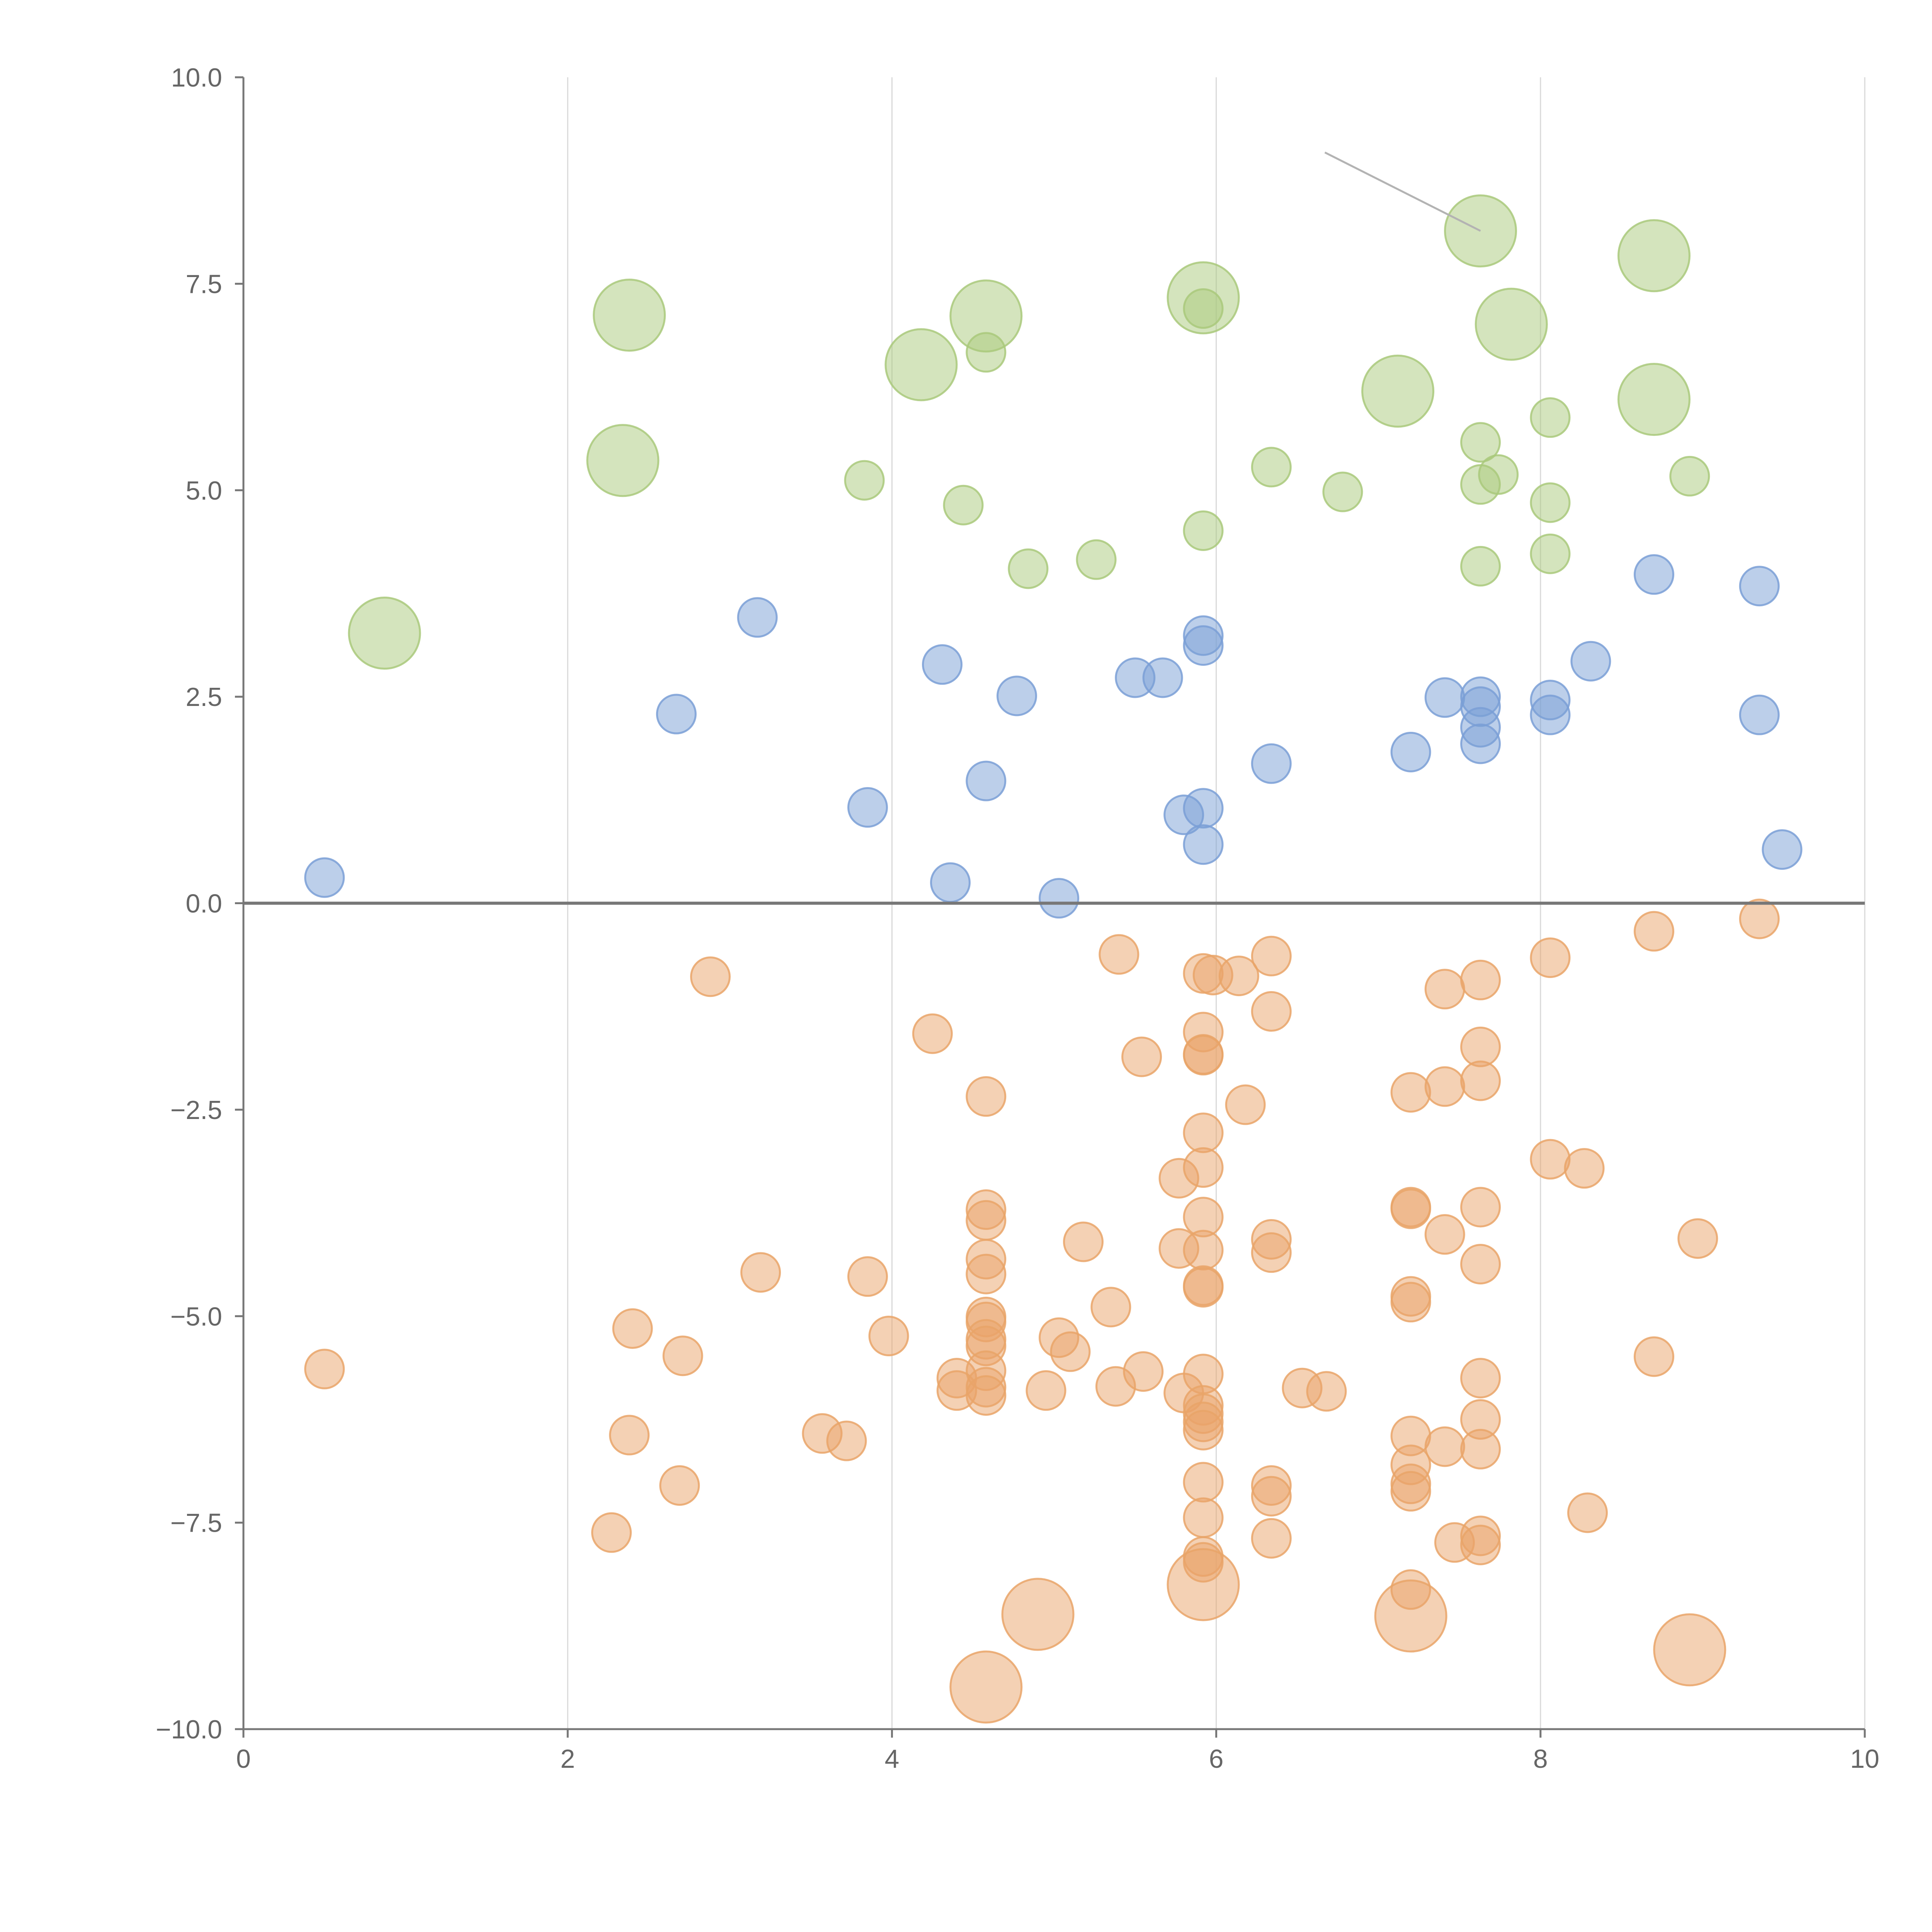  What do you see at coordinates (196, 1524) in the screenshot?
I see `y-tick-label: −7.5` at bounding box center [196, 1524].